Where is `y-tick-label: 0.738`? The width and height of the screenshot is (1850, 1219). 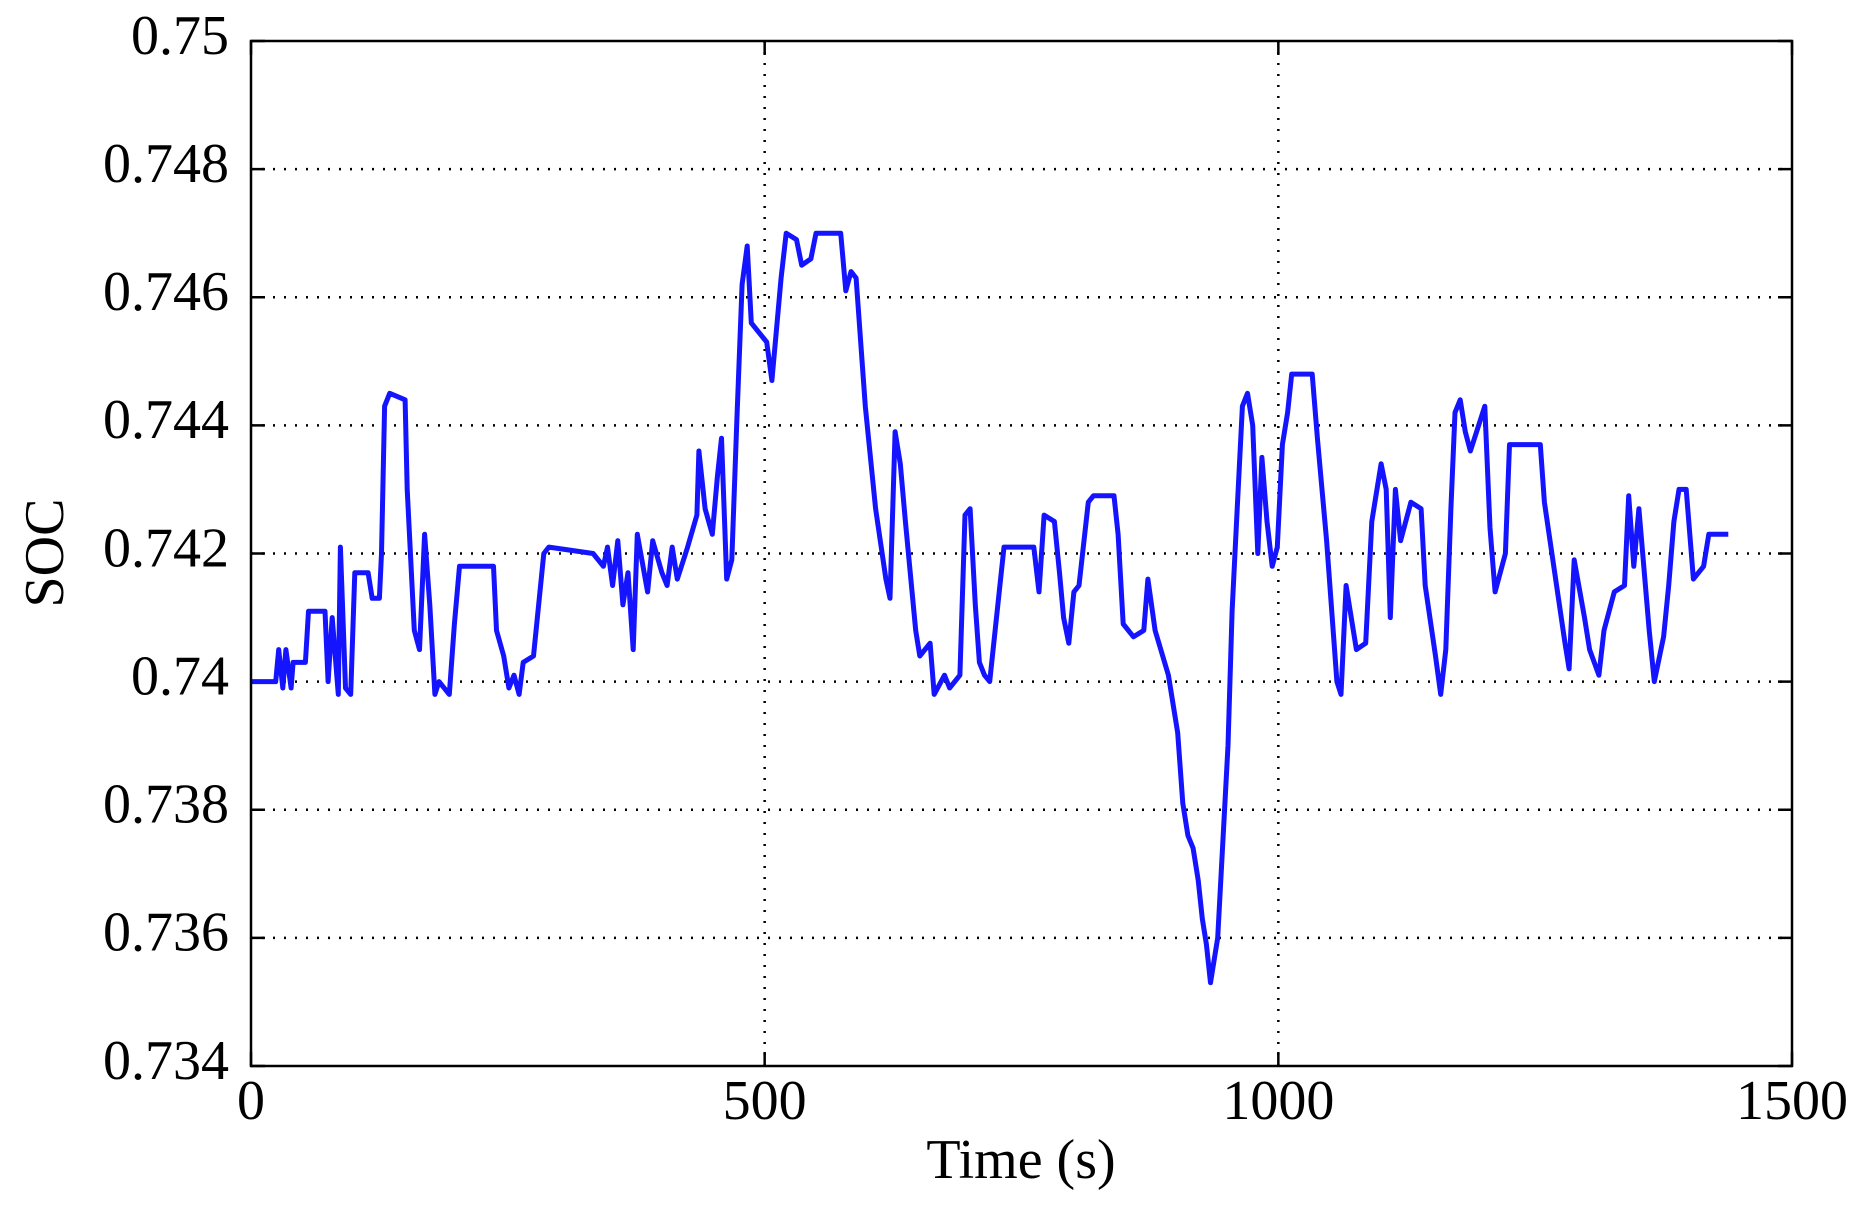
y-tick-label: 0.738 is located at coordinates (166, 805).